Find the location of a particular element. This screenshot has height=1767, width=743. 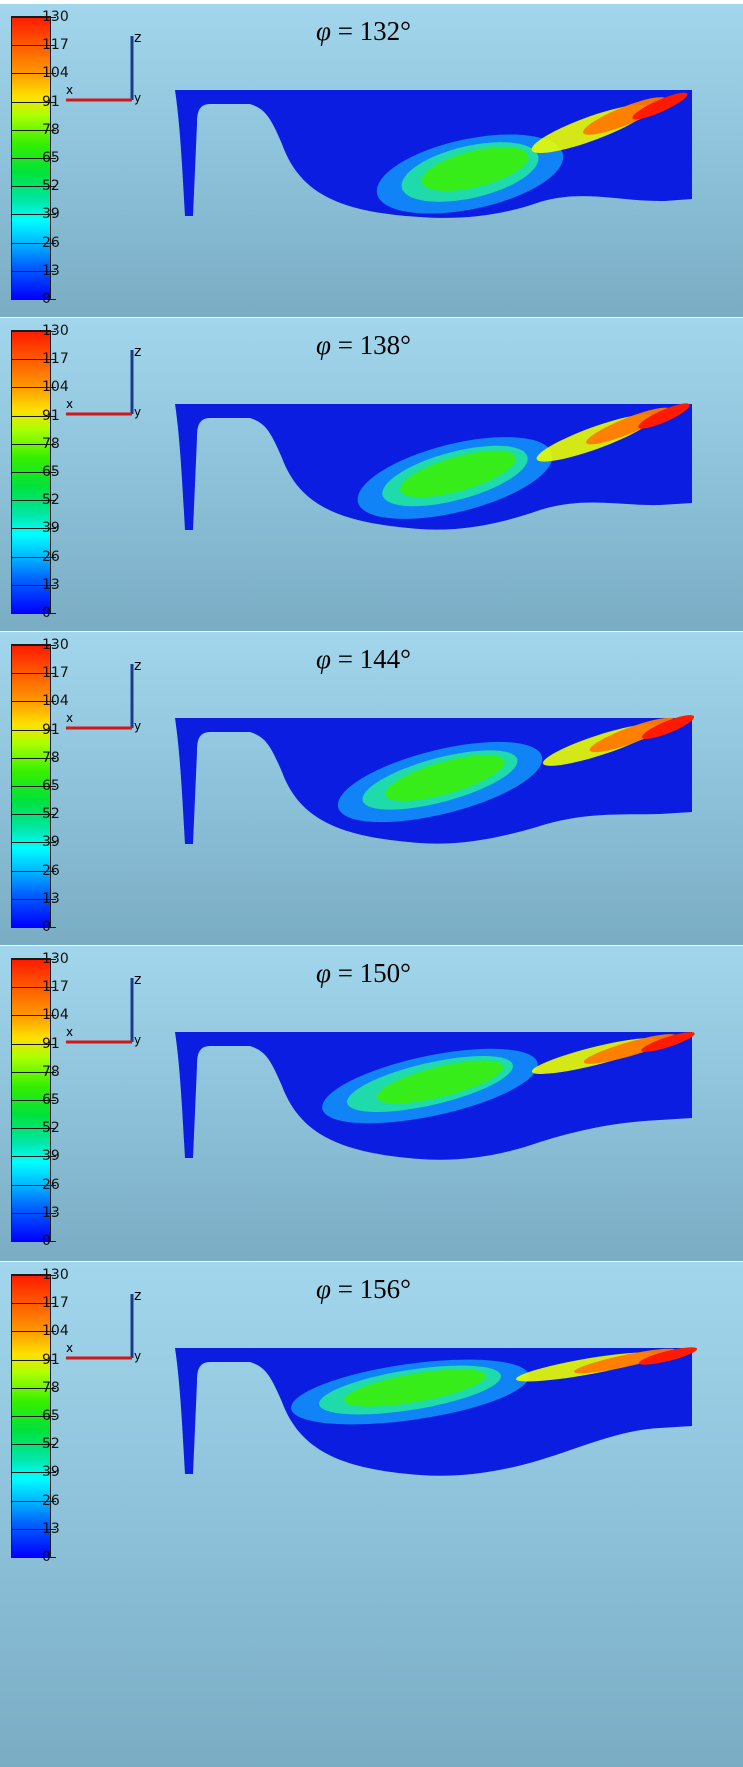

panel-title: φ = 150° is located at coordinates (367, 973).